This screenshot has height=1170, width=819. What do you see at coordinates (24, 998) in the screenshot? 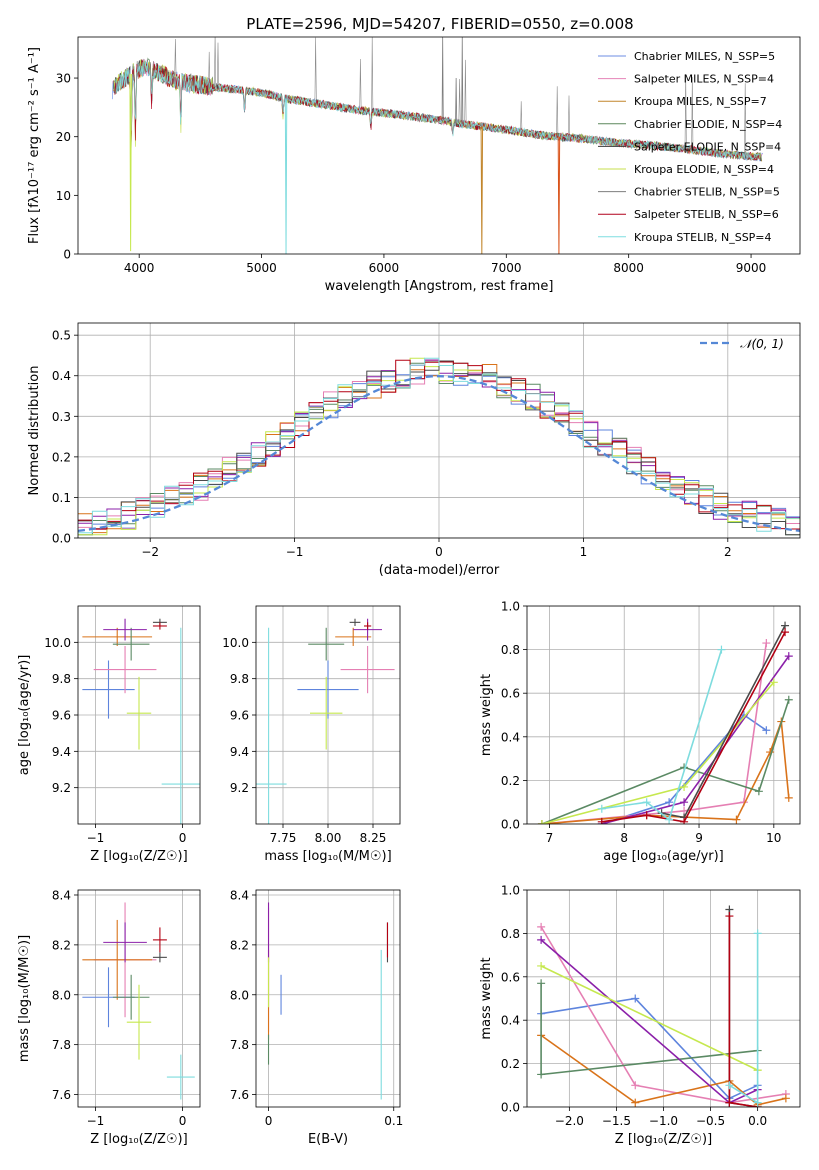
I see `y-axis-label: mass [log₁₀(M/M☉)]` at bounding box center [24, 998].